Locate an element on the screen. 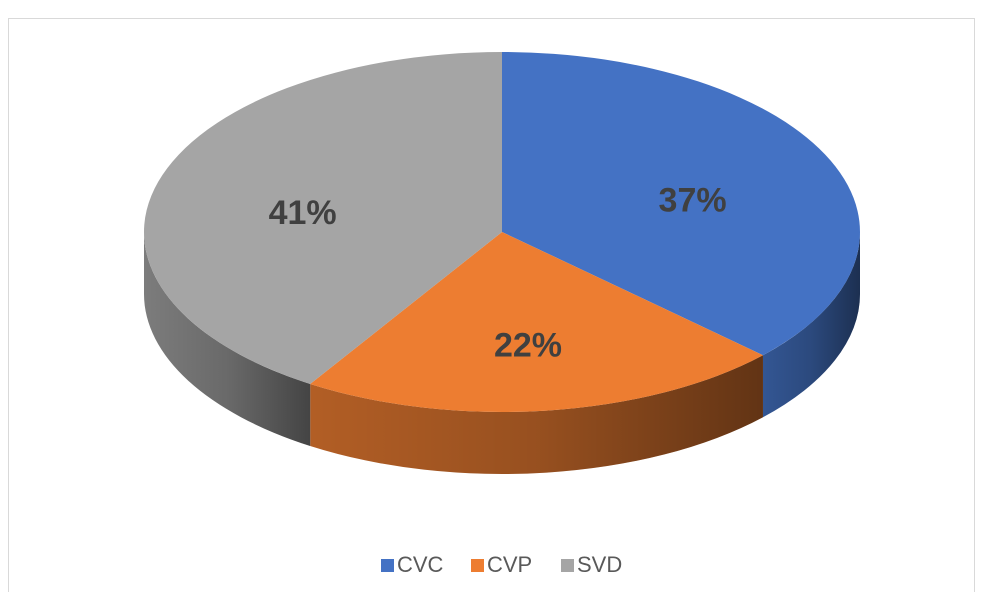  value-labels: 37% 22% 41% is located at coordinates (498, 273).